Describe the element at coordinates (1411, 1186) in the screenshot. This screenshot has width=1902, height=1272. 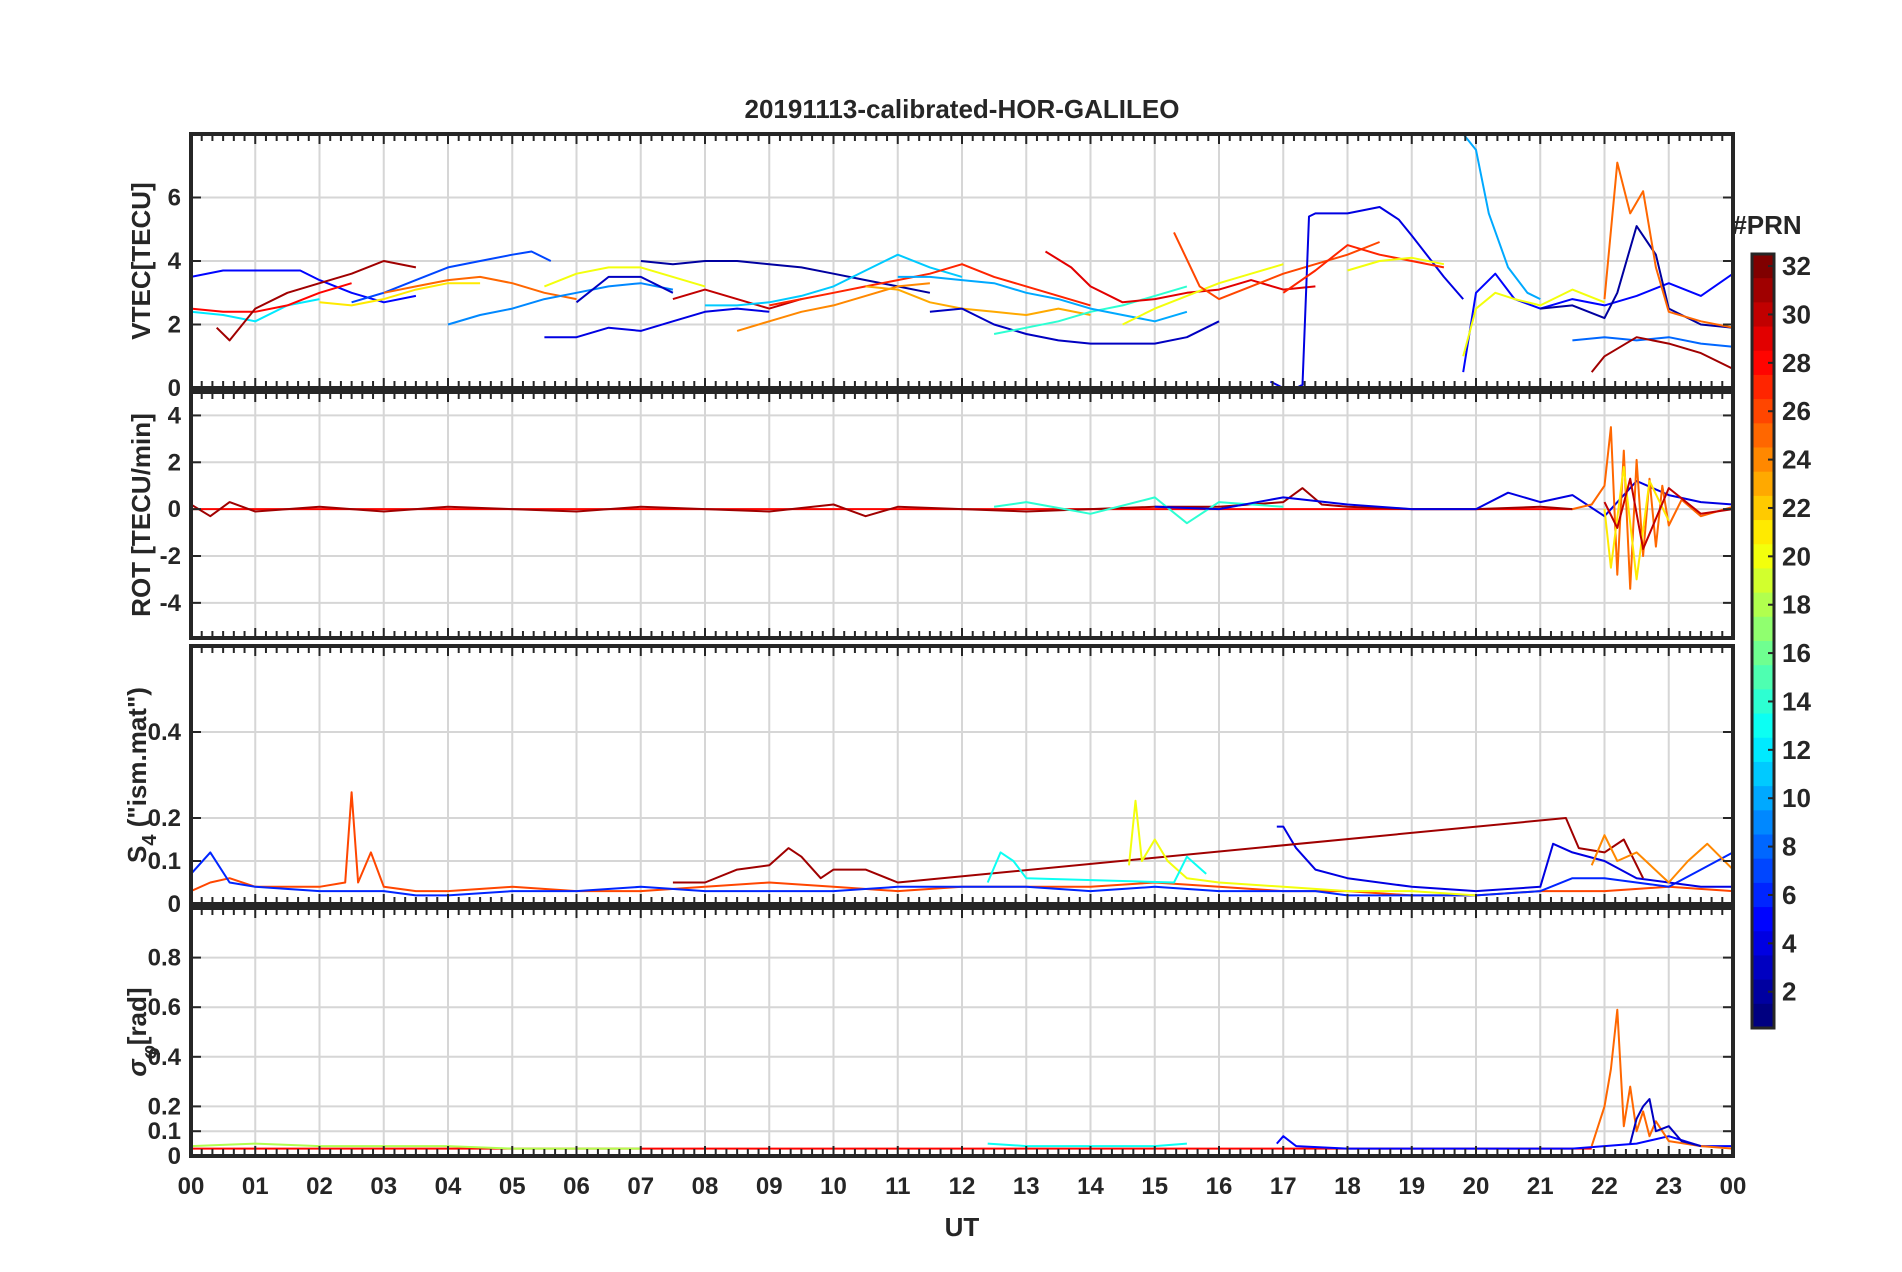
I see `x-tick-label: 19` at that location.